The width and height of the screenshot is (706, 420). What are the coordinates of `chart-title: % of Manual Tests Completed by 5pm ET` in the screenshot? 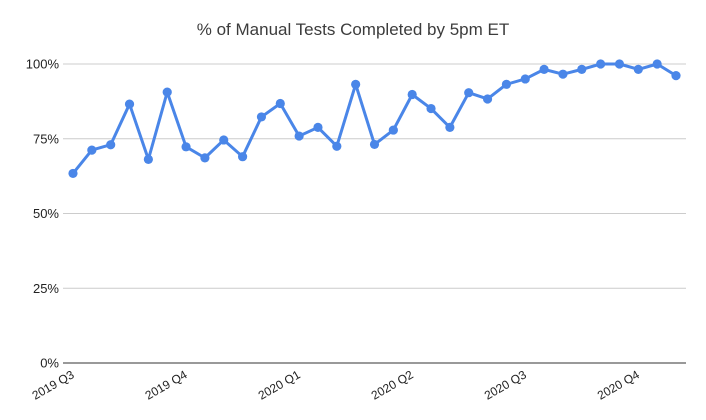 It's located at (353, 29).